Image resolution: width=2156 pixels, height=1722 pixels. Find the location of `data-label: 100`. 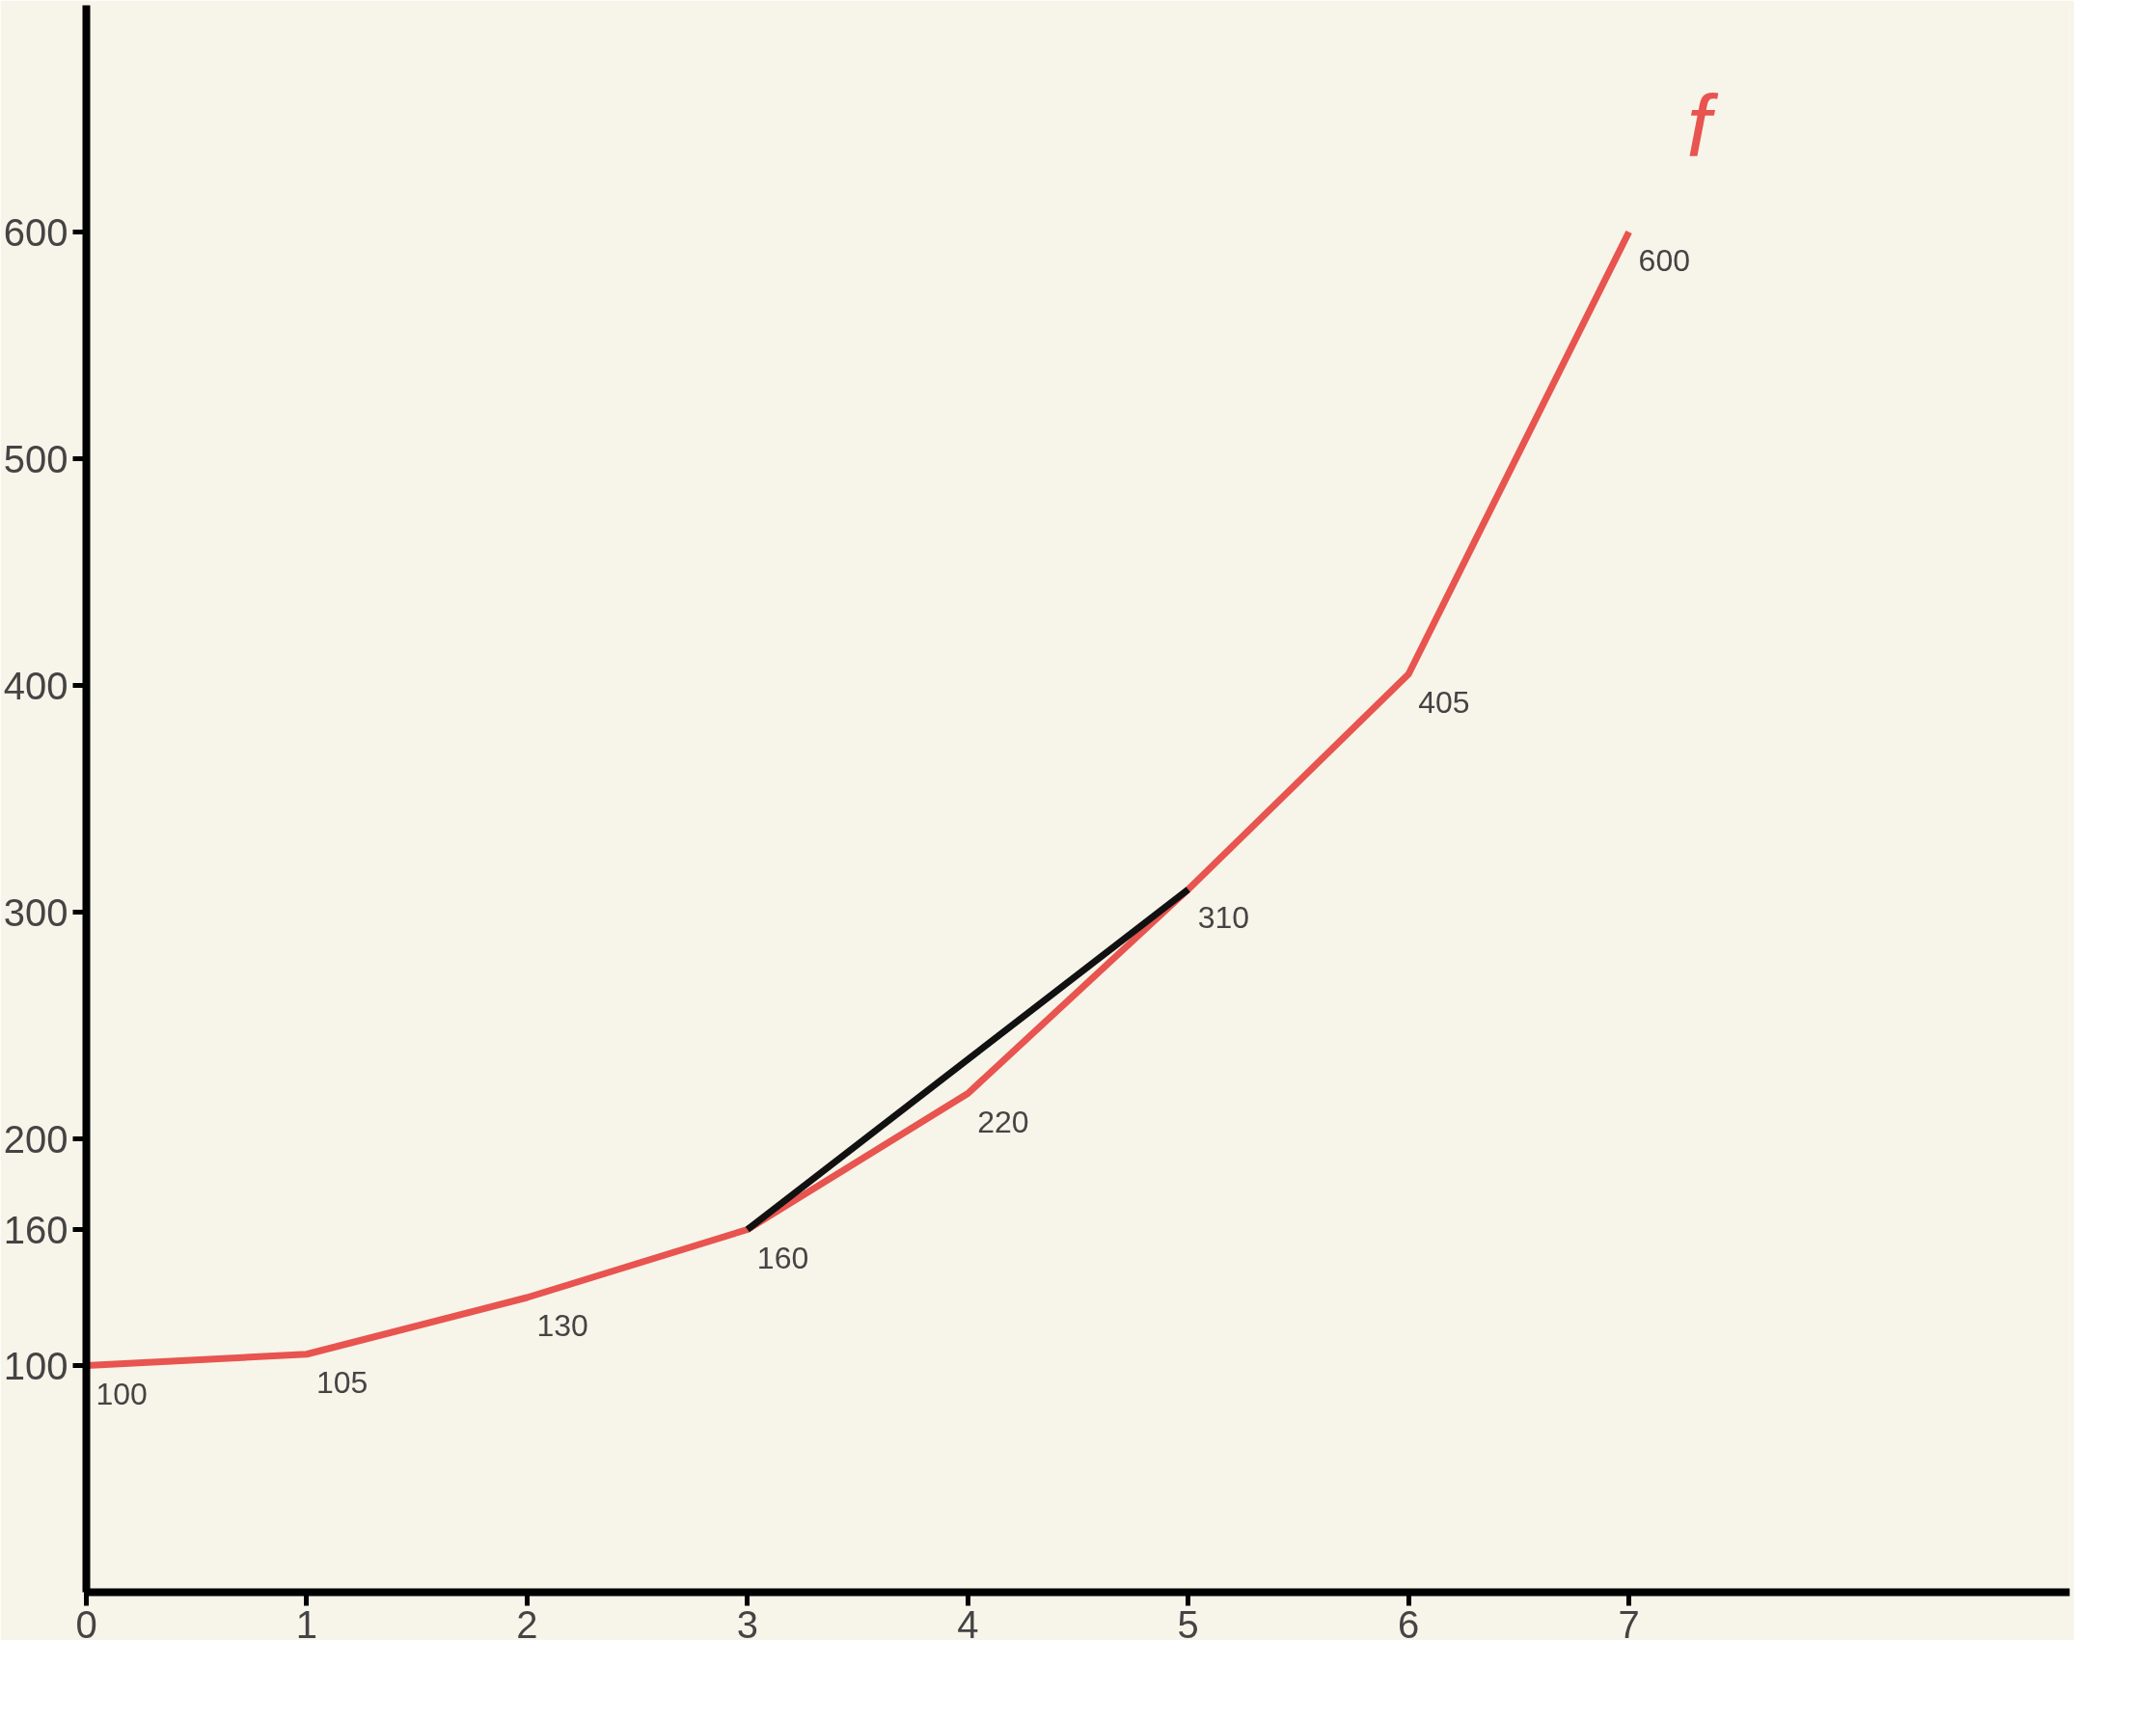

data-label: 100 is located at coordinates (122, 1393).